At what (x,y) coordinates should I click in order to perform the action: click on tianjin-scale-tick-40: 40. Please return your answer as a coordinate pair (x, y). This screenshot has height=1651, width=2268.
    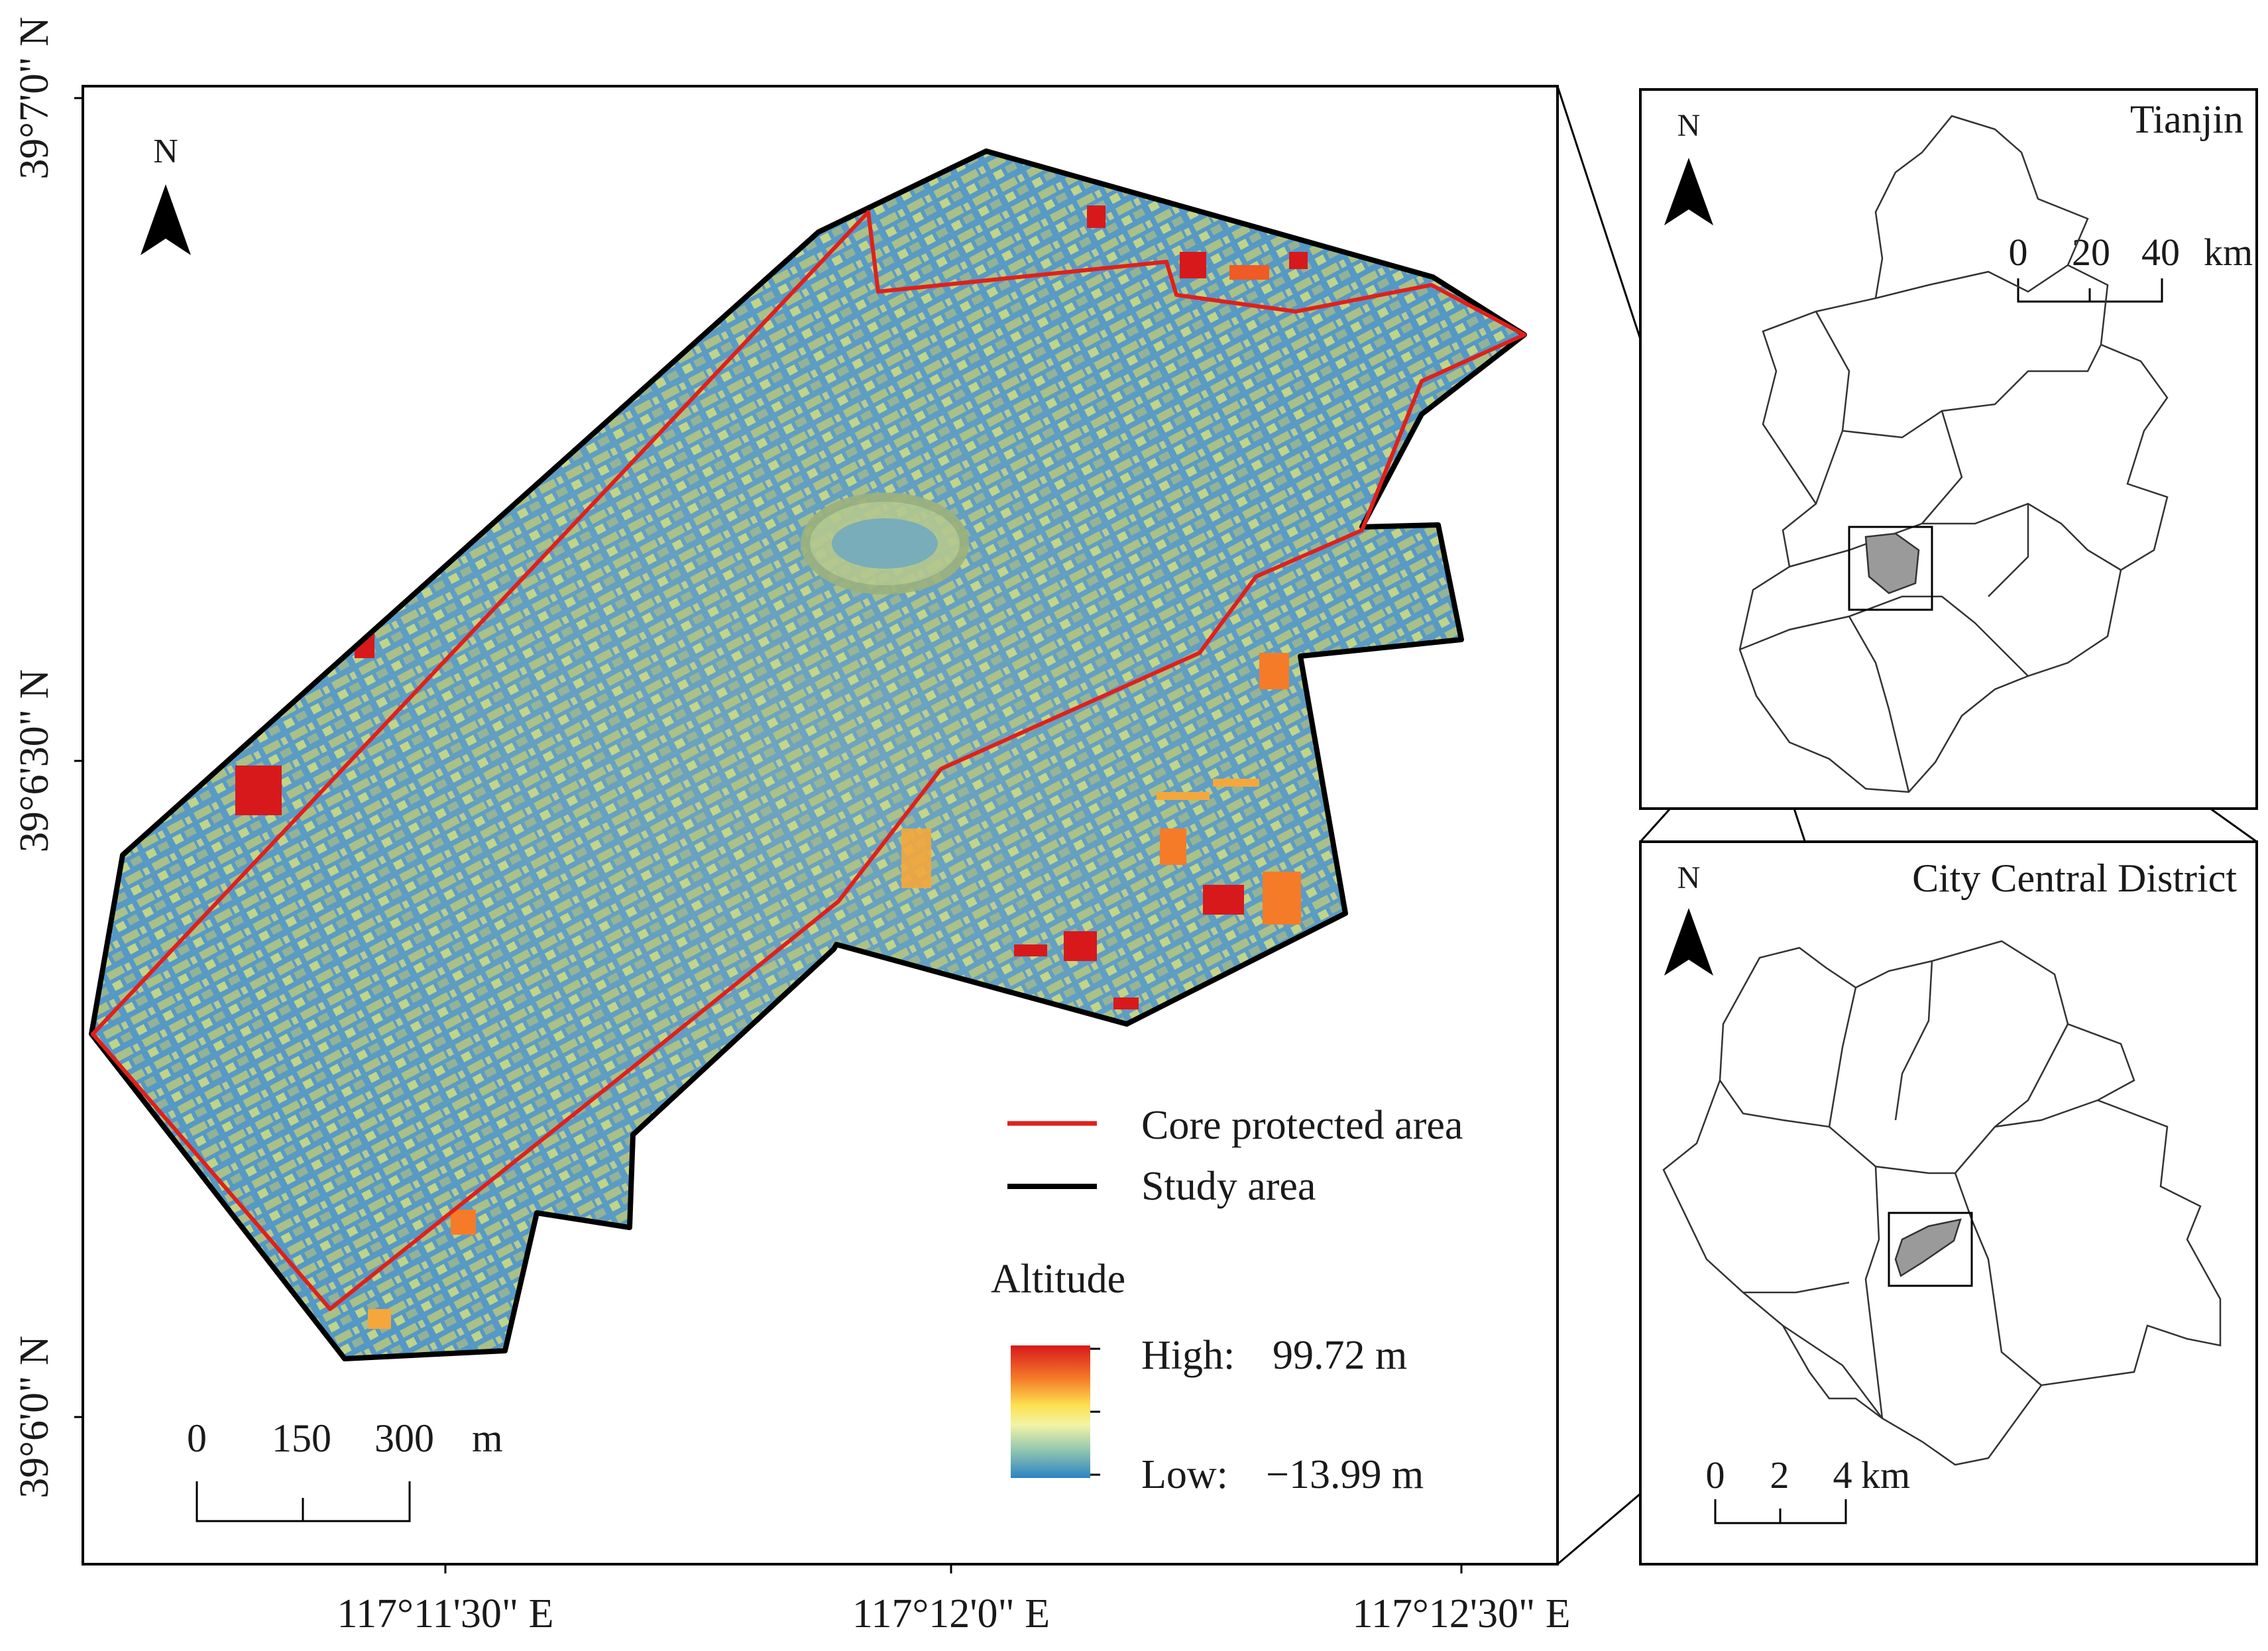
    Looking at the image, I should click on (2160, 253).